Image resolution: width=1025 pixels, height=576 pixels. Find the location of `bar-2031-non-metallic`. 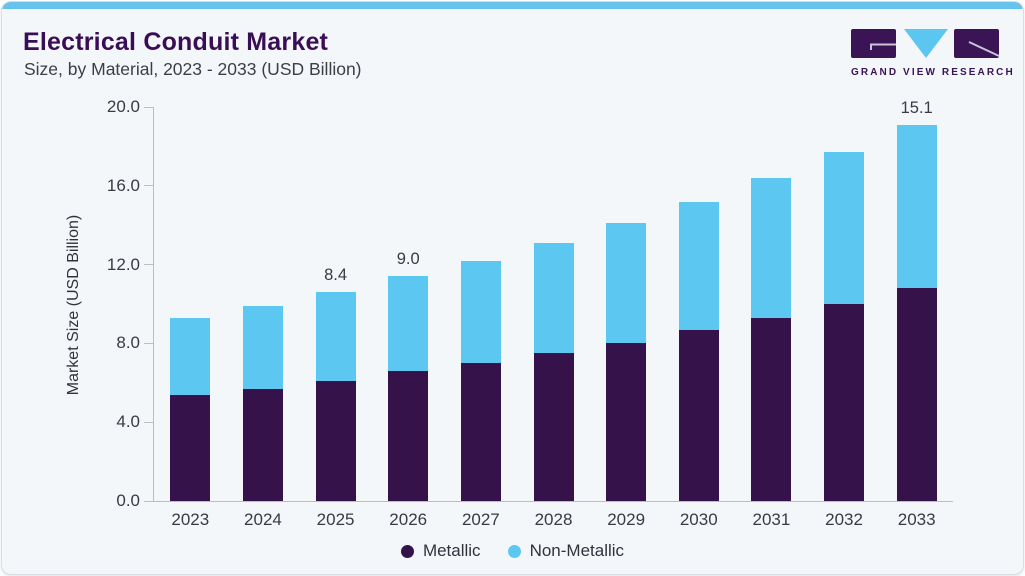

bar-2031-non-metallic is located at coordinates (771, 247).